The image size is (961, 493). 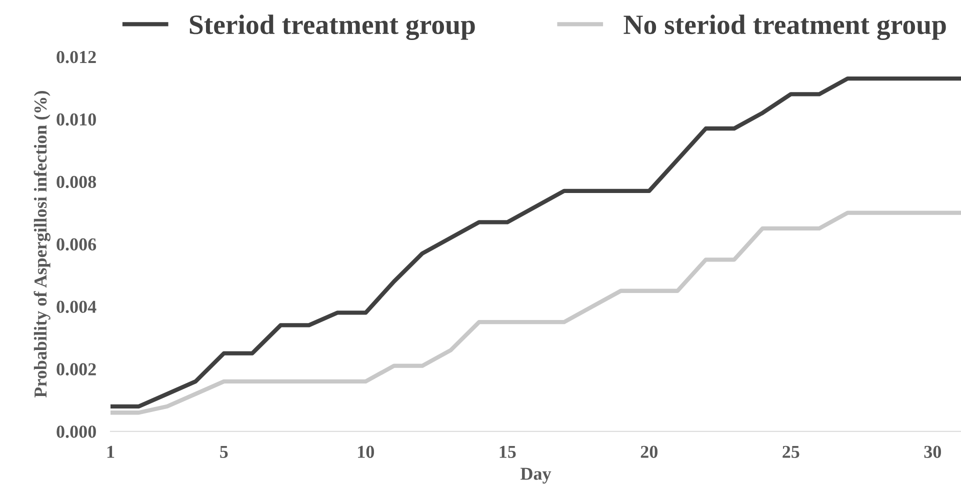 I want to click on legend-label: Steriod treatment group, so click(x=332, y=27).